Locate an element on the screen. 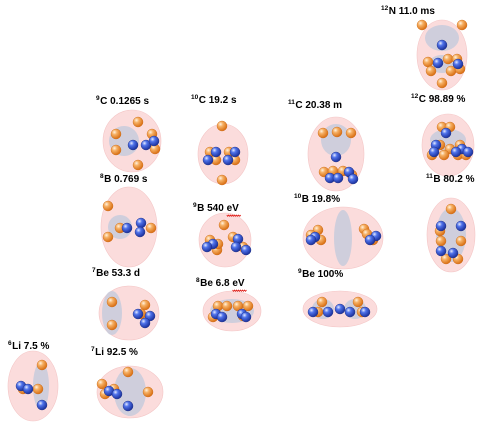 The width and height of the screenshot is (487, 427). nucleus-name: C 0.1265 s is located at coordinates (124, 101).